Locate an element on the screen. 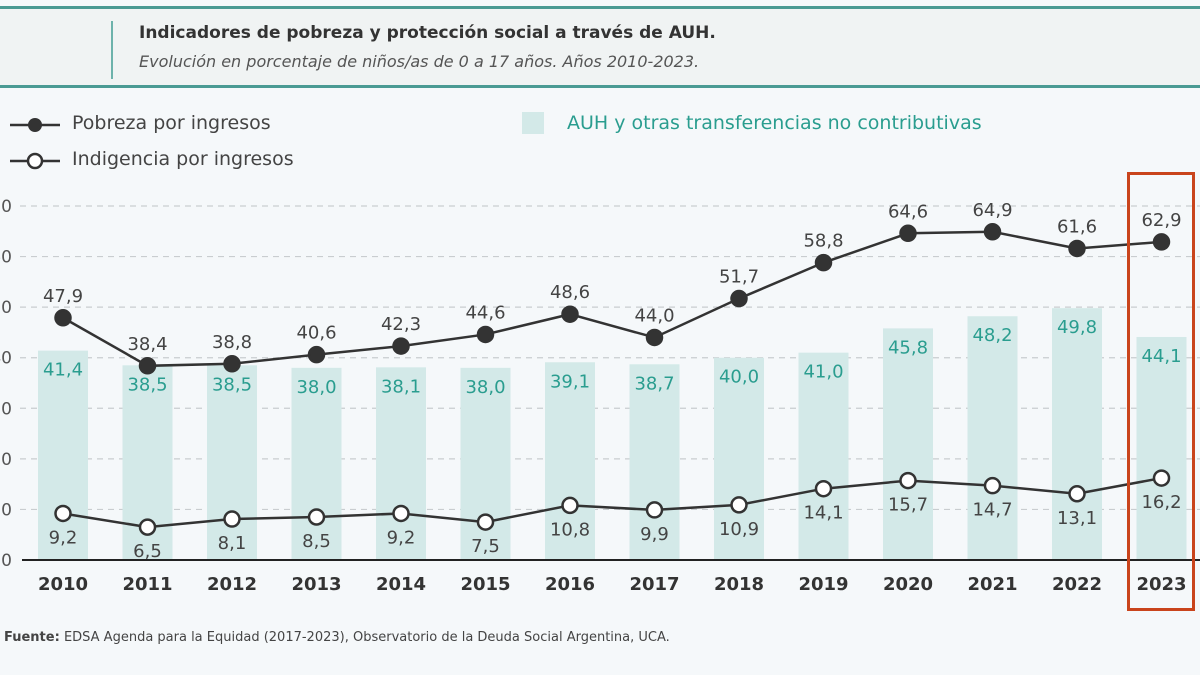 Image resolution: width=1200 pixels, height=675 pixels. x-tick-label-2016: 2016 is located at coordinates (570, 584).